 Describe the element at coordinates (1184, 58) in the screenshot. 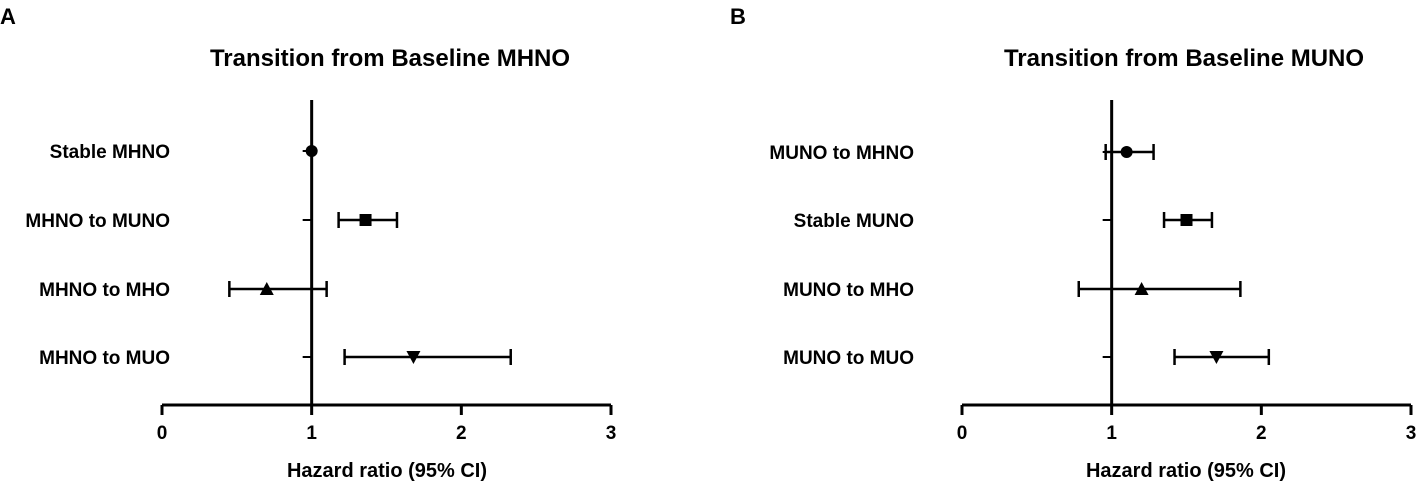

I see `chart-title: Transition from Baseline MUNO` at that location.